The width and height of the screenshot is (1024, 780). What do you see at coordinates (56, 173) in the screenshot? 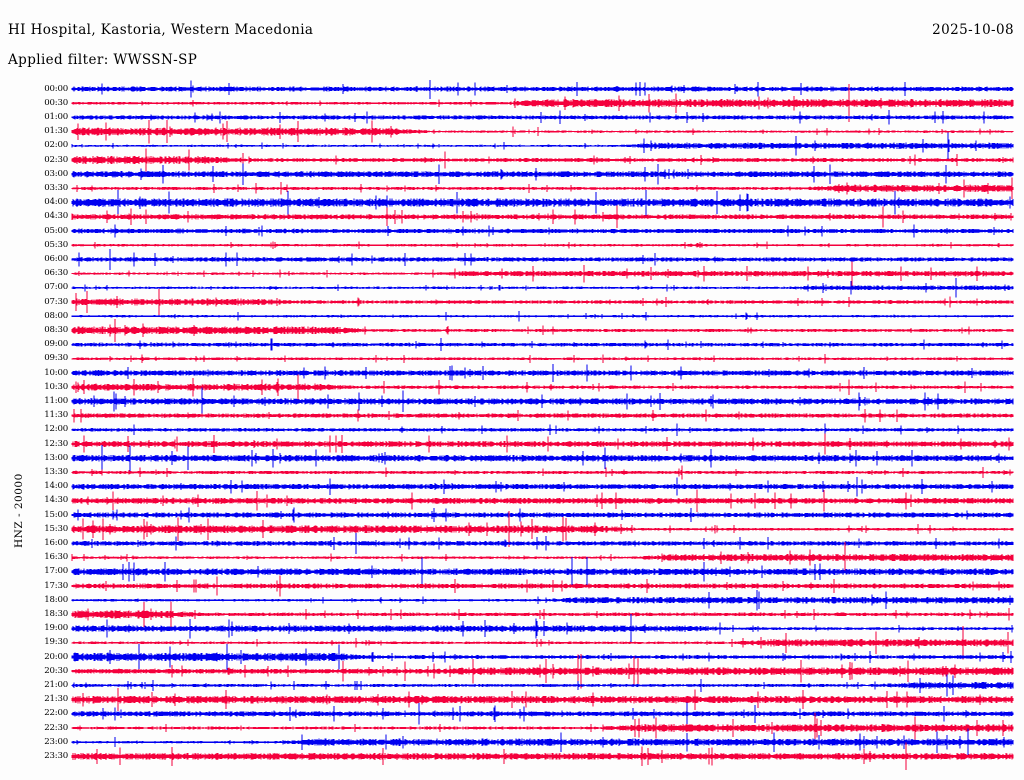
I see `time-label: 03:00` at bounding box center [56, 173].